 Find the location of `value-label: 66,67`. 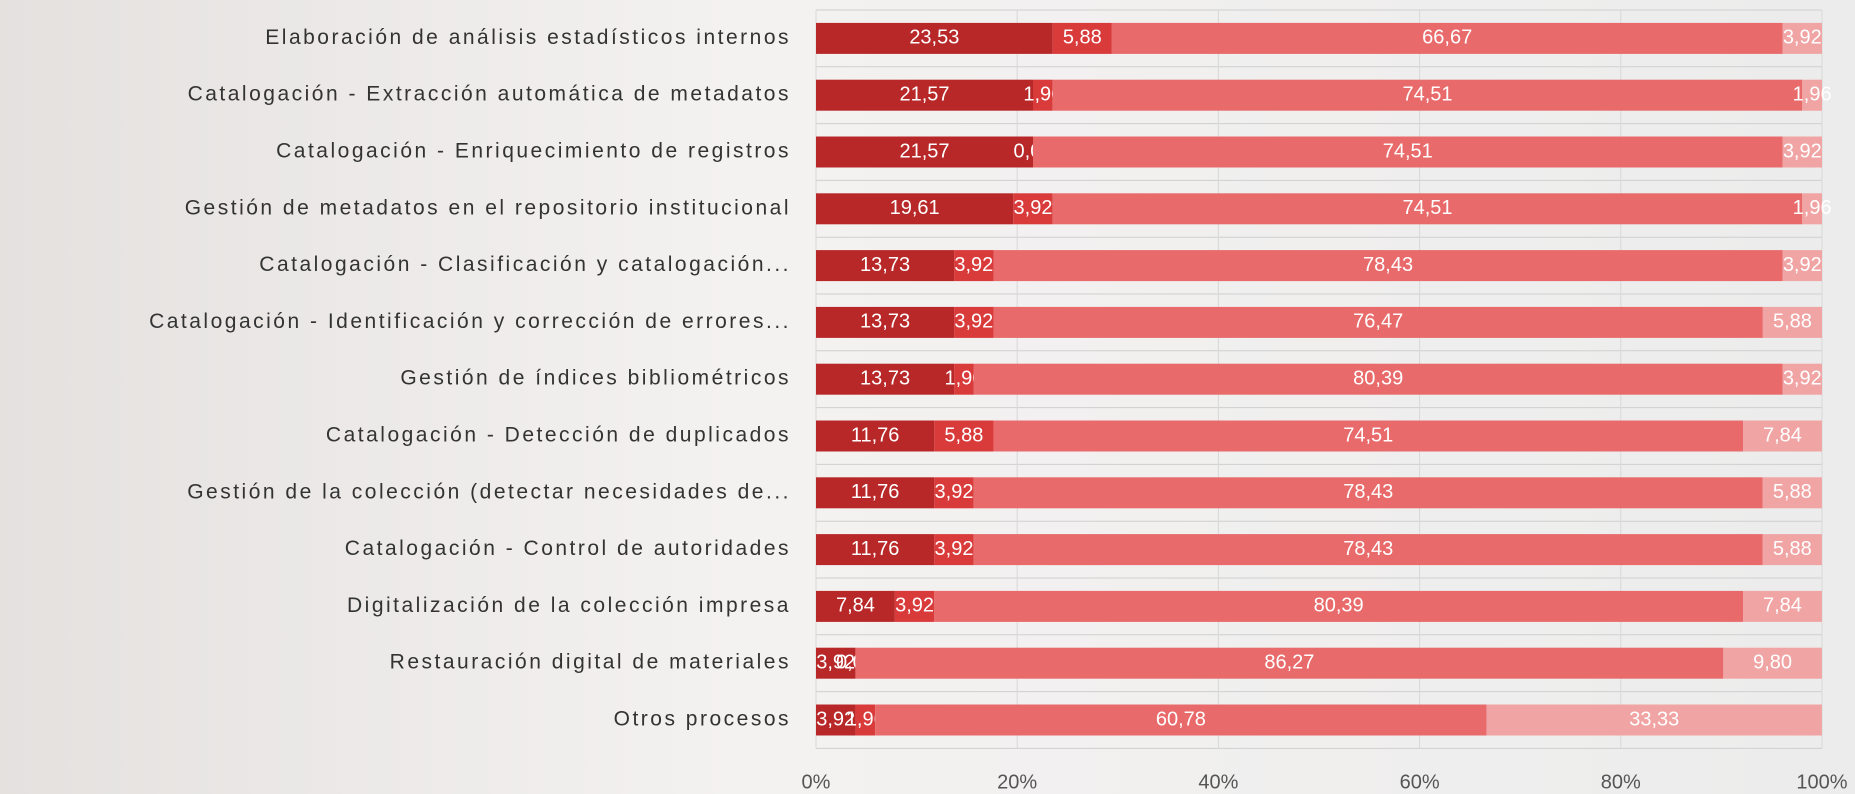

value-label: 66,67 is located at coordinates (1447, 38).